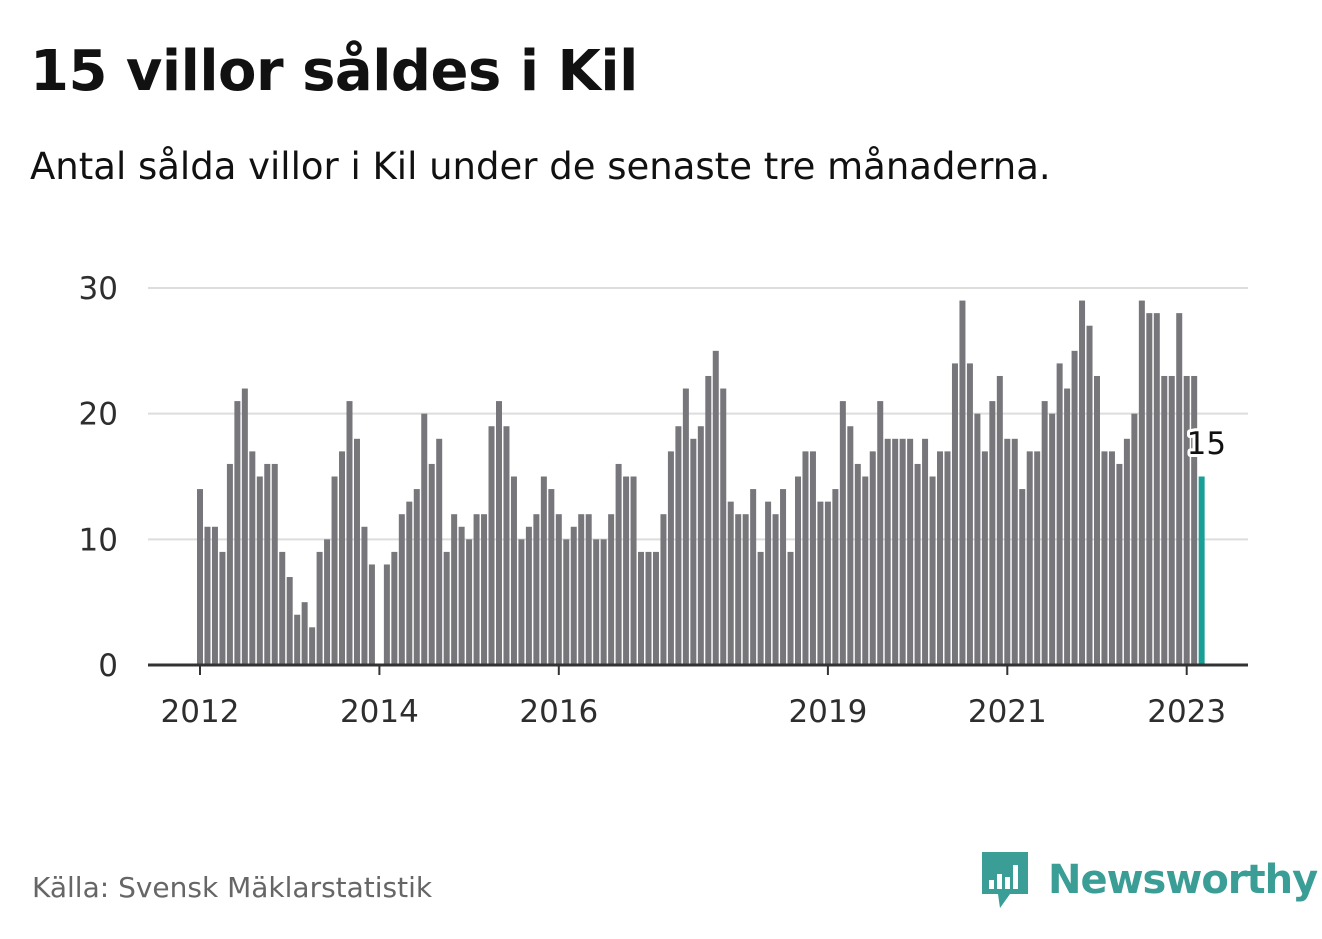 The width and height of the screenshot is (1322, 939). I want to click on y-axis-labels: 0 10 20 30, so click(98, 477).